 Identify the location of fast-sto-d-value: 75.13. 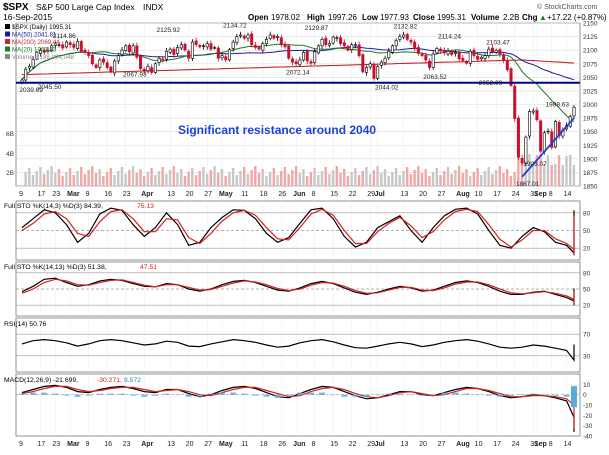
(145, 206).